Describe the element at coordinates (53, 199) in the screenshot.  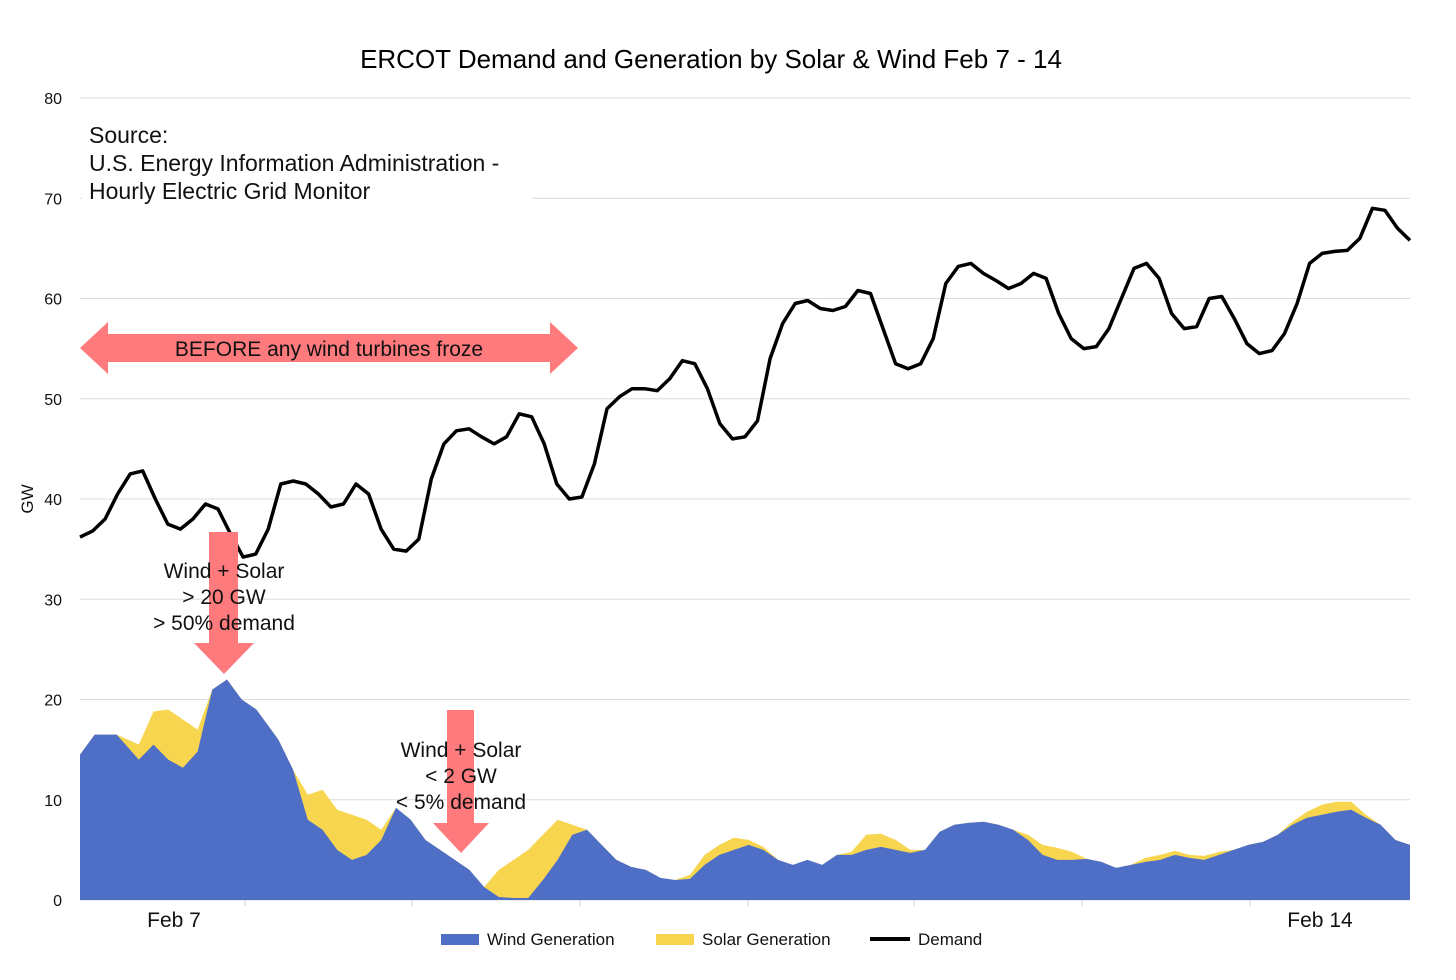
I see `y-tick-70: 70` at that location.